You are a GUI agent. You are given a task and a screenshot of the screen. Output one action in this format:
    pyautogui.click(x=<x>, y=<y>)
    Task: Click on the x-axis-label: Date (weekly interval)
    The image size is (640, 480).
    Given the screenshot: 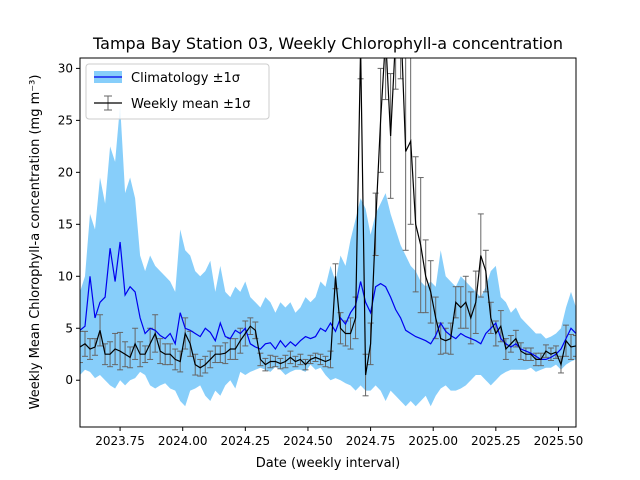 What is the action you would take?
    pyautogui.click(x=328, y=463)
    